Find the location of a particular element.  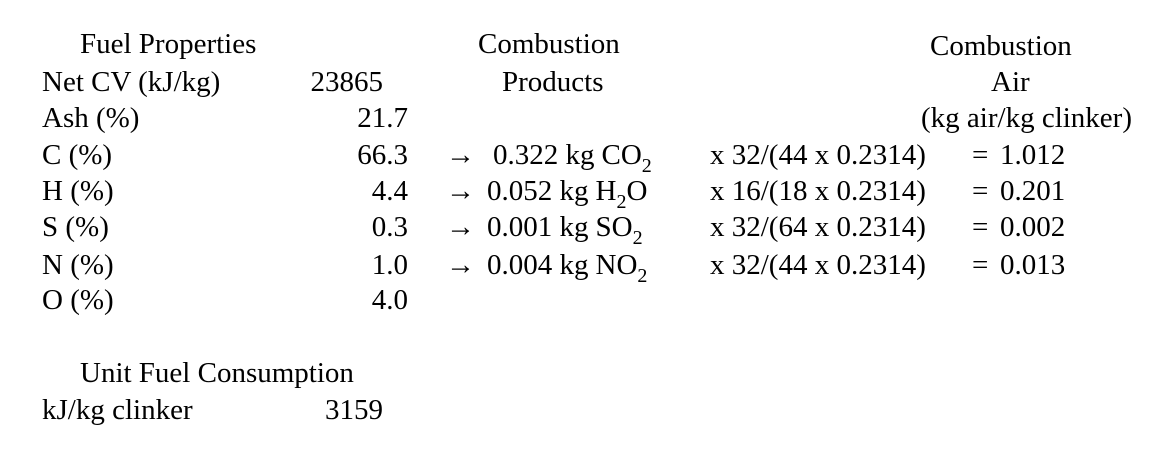

section-title: (kg air/kg clinker) is located at coordinates (1026, 118).